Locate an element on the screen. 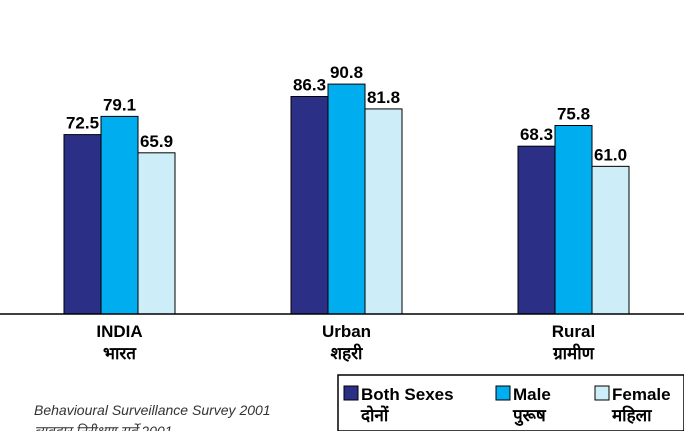  category-label-rural: Rural is located at coordinates (573, 331).